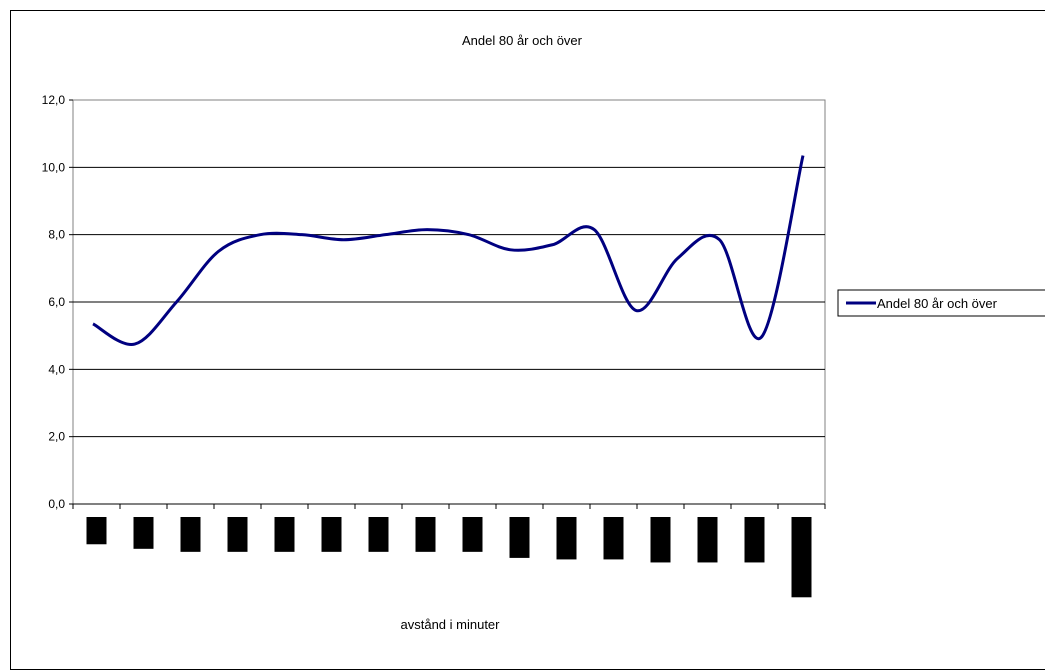 This screenshot has height=670, width=1045. What do you see at coordinates (522, 40) in the screenshot?
I see `chart-title: Andel 80 år och över` at bounding box center [522, 40].